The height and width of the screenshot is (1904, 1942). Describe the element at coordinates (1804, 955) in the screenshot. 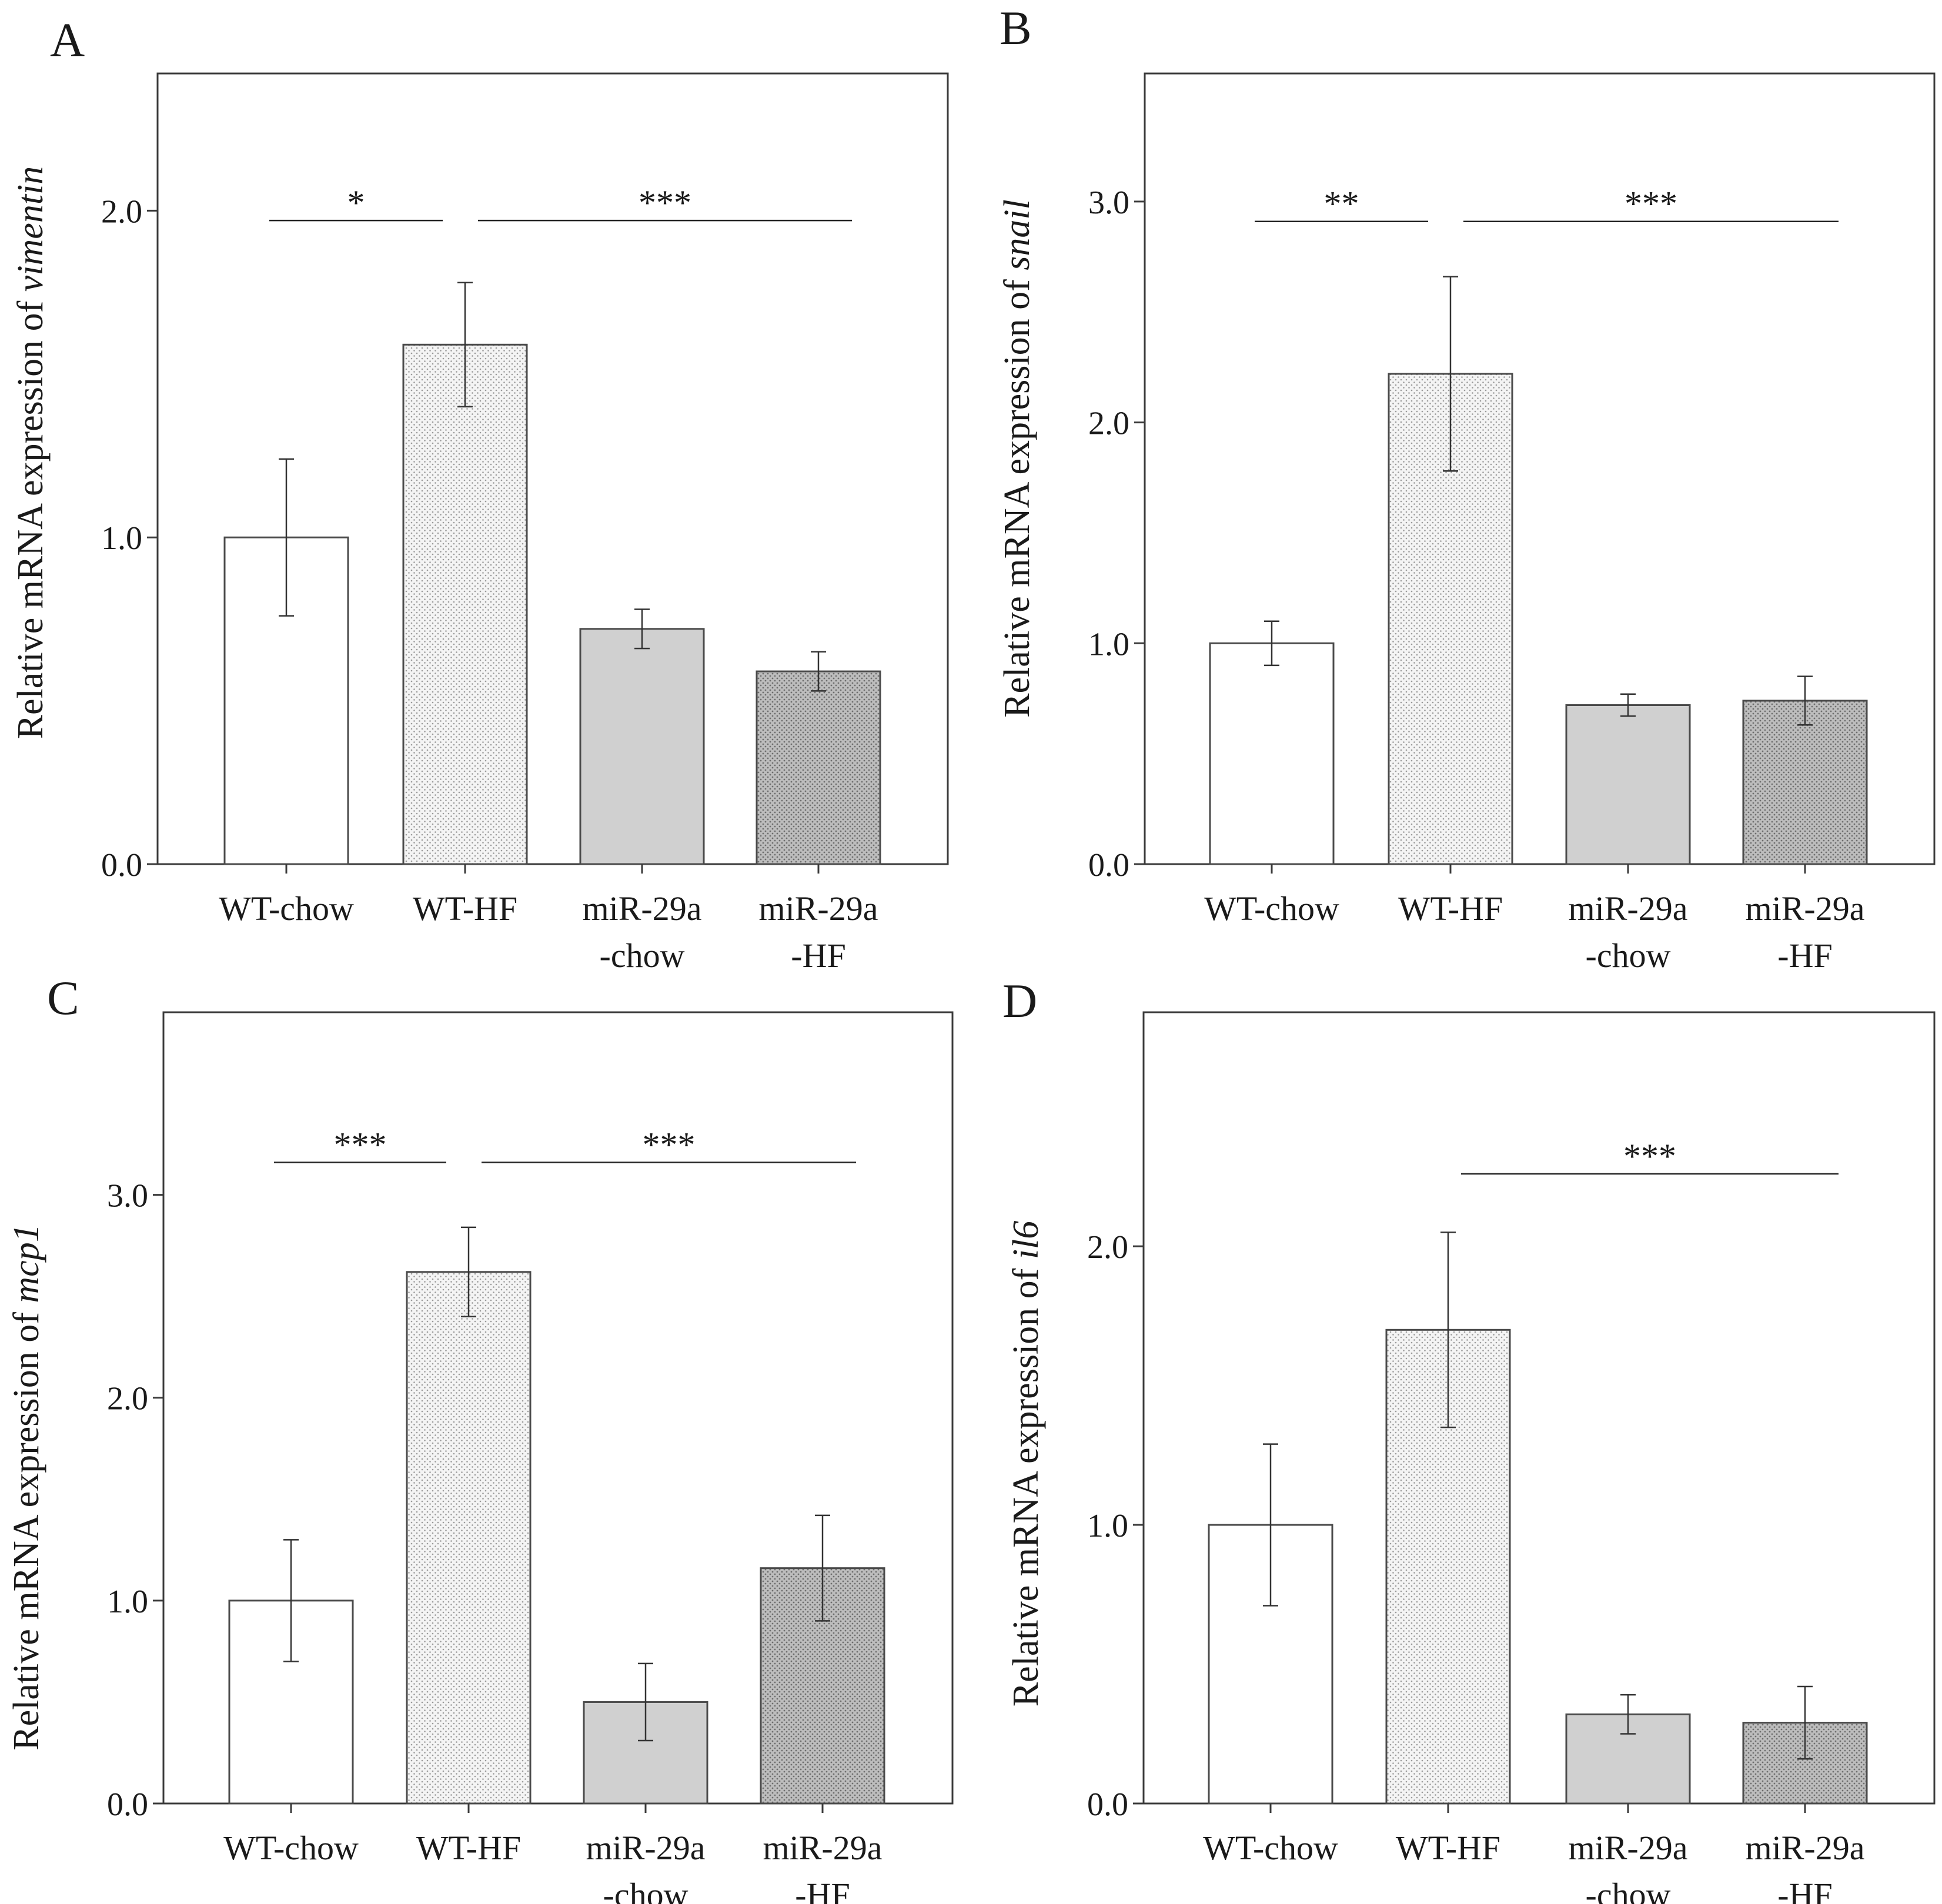

I see `panel-b-x-tick-label: -HF` at that location.